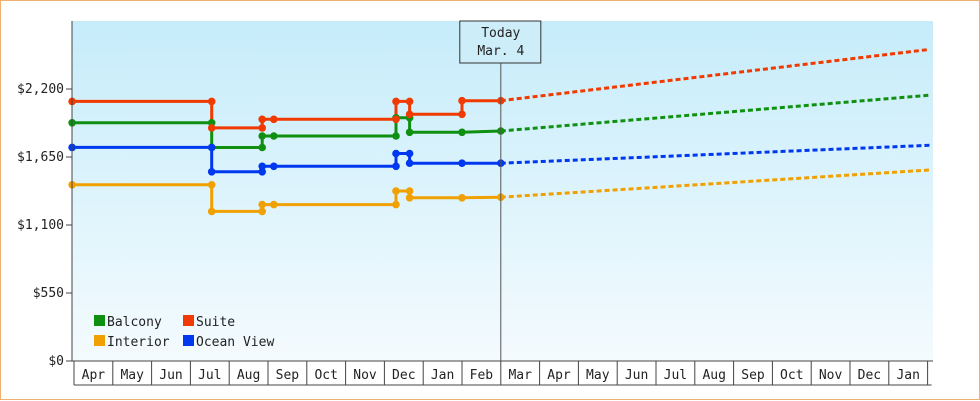  What do you see at coordinates (48, 293) in the screenshot?
I see `y-tick-label: $550` at bounding box center [48, 293].